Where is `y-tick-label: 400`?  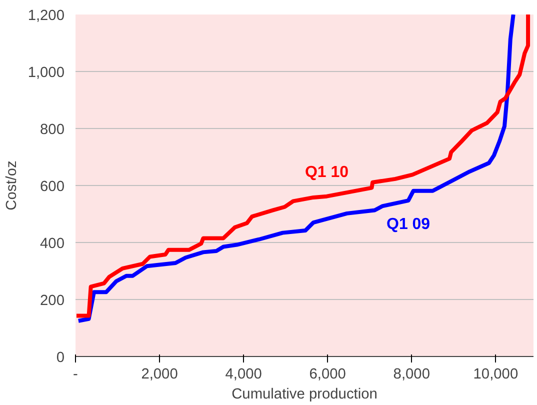 y-tick-label: 400 is located at coordinates (52, 244).